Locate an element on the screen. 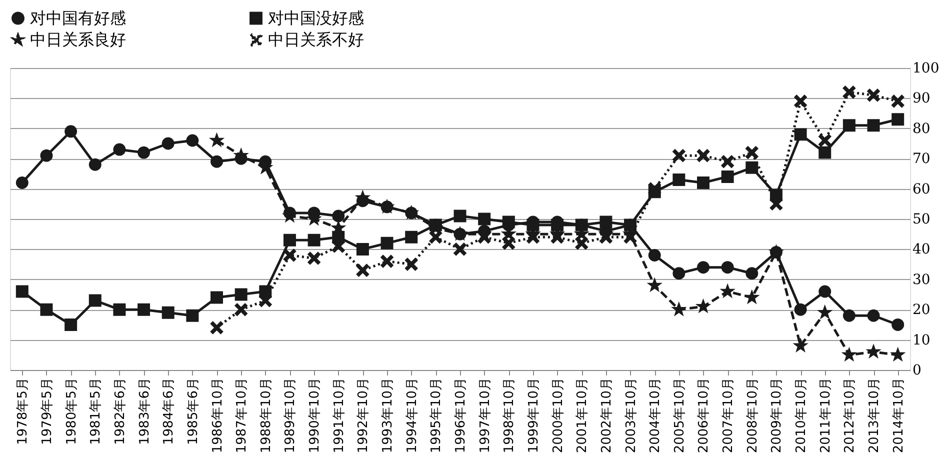  x-tick-label: 1993年10月 is located at coordinates (388, 416).